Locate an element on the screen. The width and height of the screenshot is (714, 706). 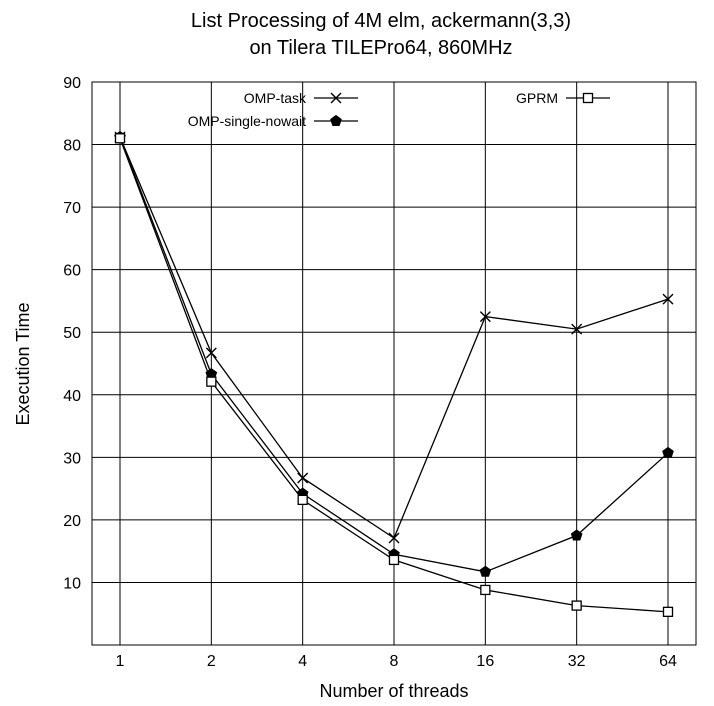
y-tick-label: 40 is located at coordinates (72, 396).